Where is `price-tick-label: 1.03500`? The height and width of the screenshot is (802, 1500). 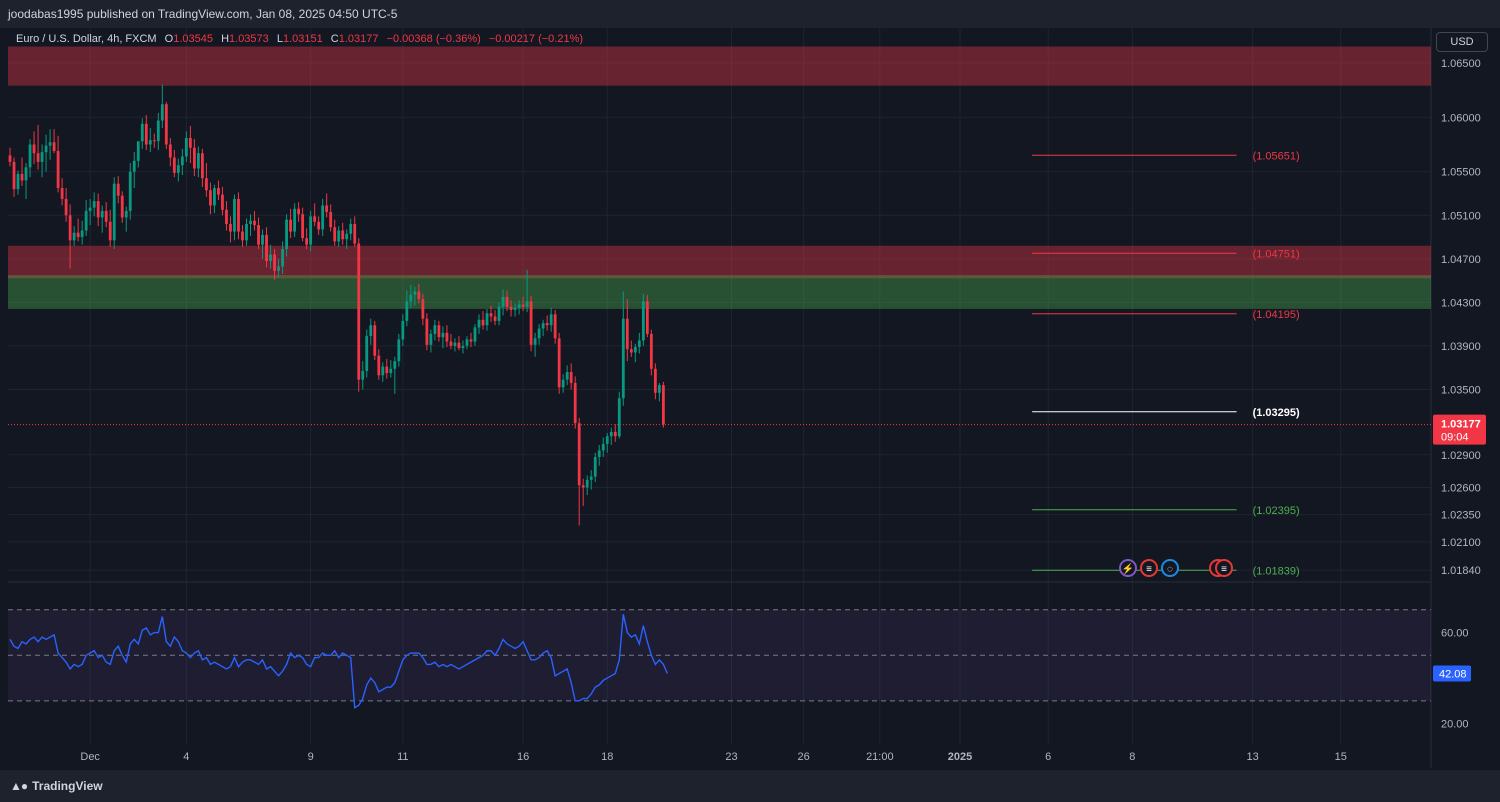 price-tick-label: 1.03500 is located at coordinates (1461, 390).